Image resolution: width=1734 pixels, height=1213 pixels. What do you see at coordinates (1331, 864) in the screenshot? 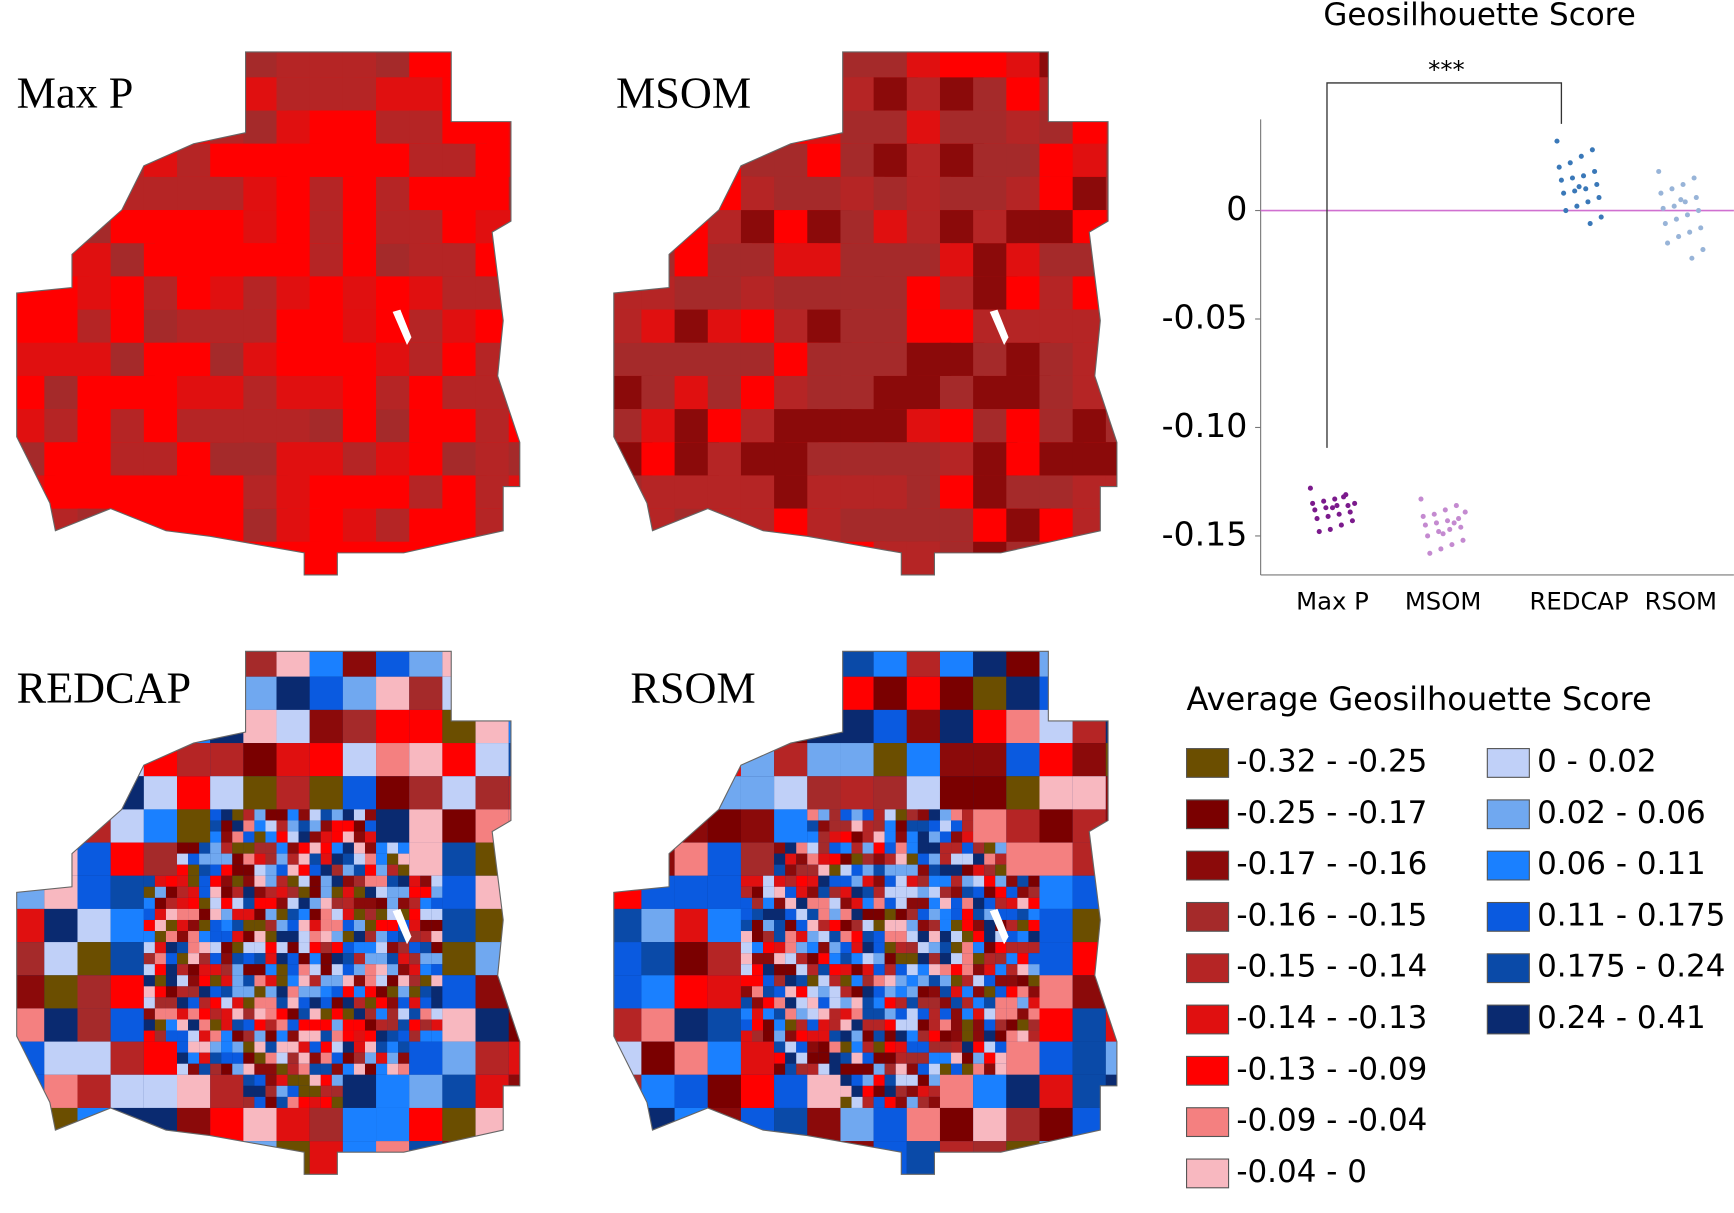
I see `legend-label: -0.17 - -0.16` at bounding box center [1331, 864].